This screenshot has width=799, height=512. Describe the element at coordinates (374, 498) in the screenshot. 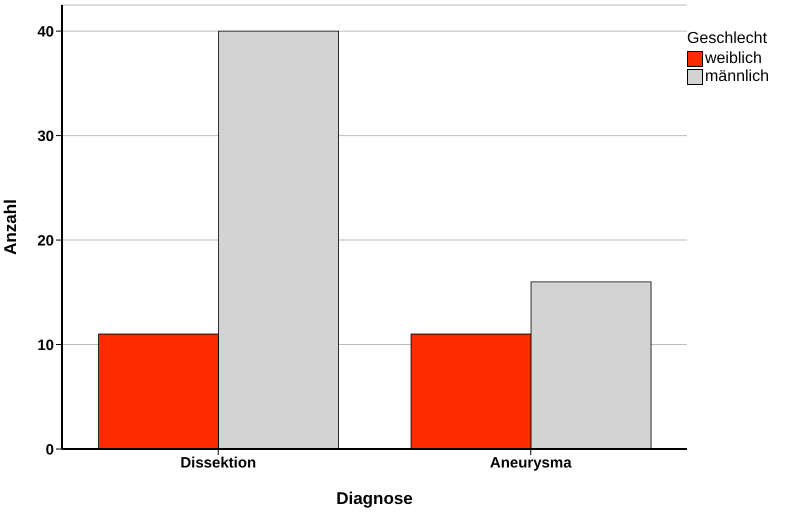

I see `x-axis-title: Diagnose` at that location.